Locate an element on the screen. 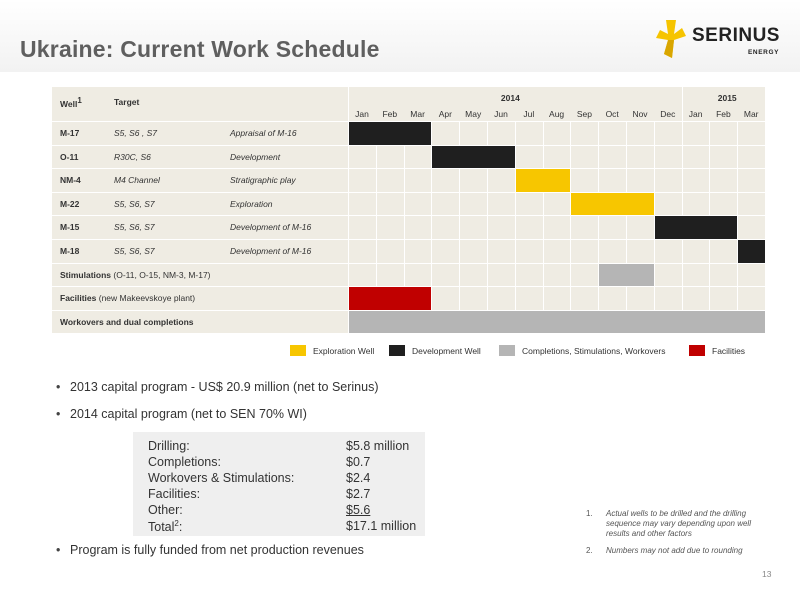 This screenshot has width=800, height=600. month-label: Jun is located at coordinates (501, 114).